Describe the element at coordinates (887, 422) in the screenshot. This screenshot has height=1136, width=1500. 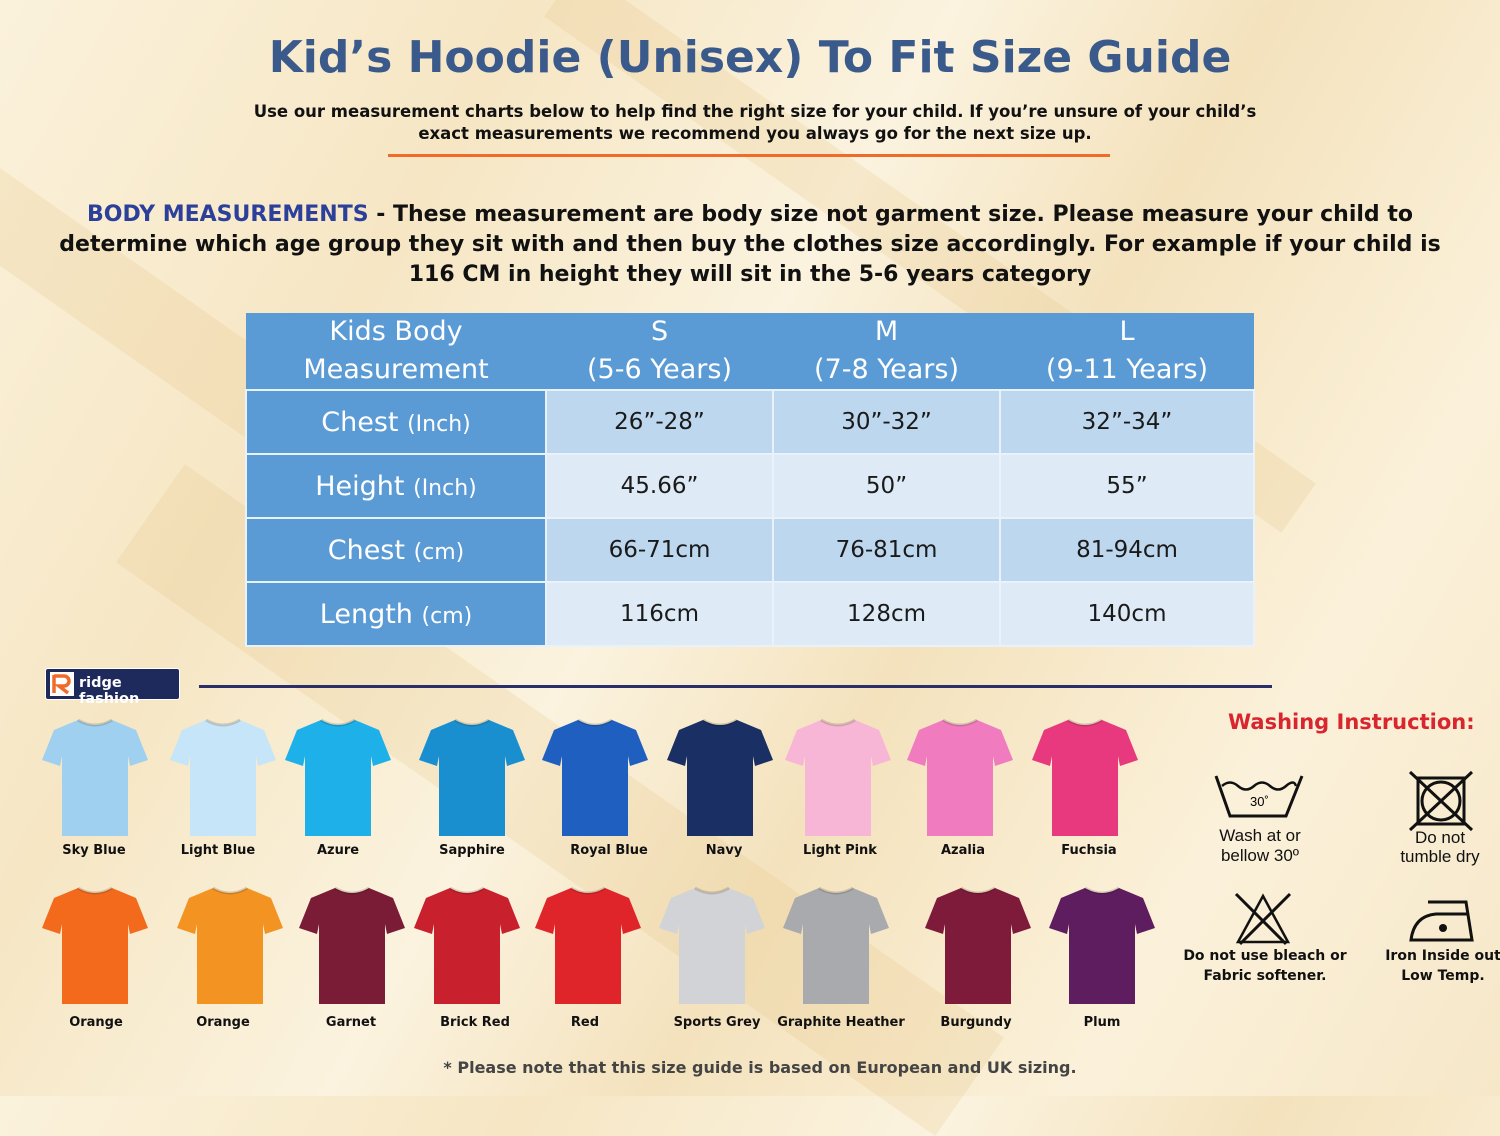
I see `table-cell: 30”-32”` at that location.